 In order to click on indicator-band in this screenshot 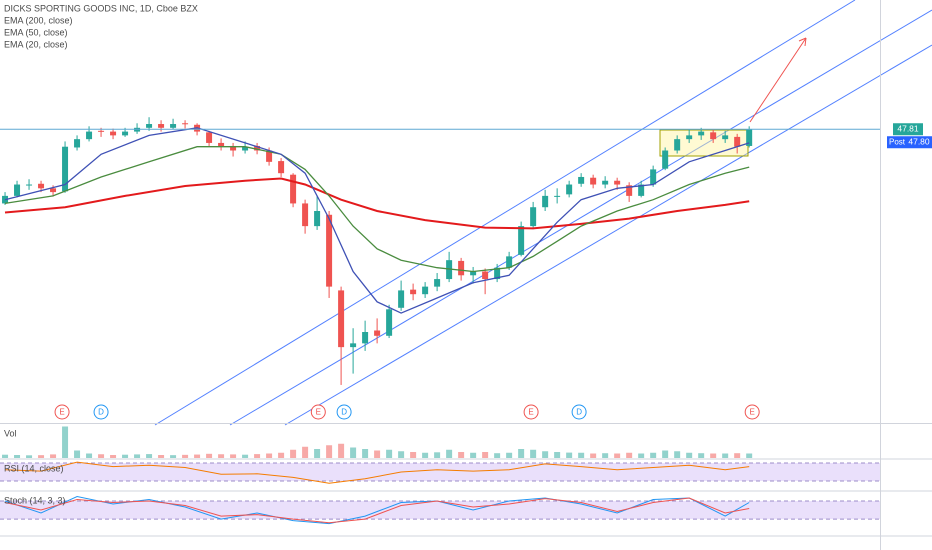, I will do `click(440, 510)`.